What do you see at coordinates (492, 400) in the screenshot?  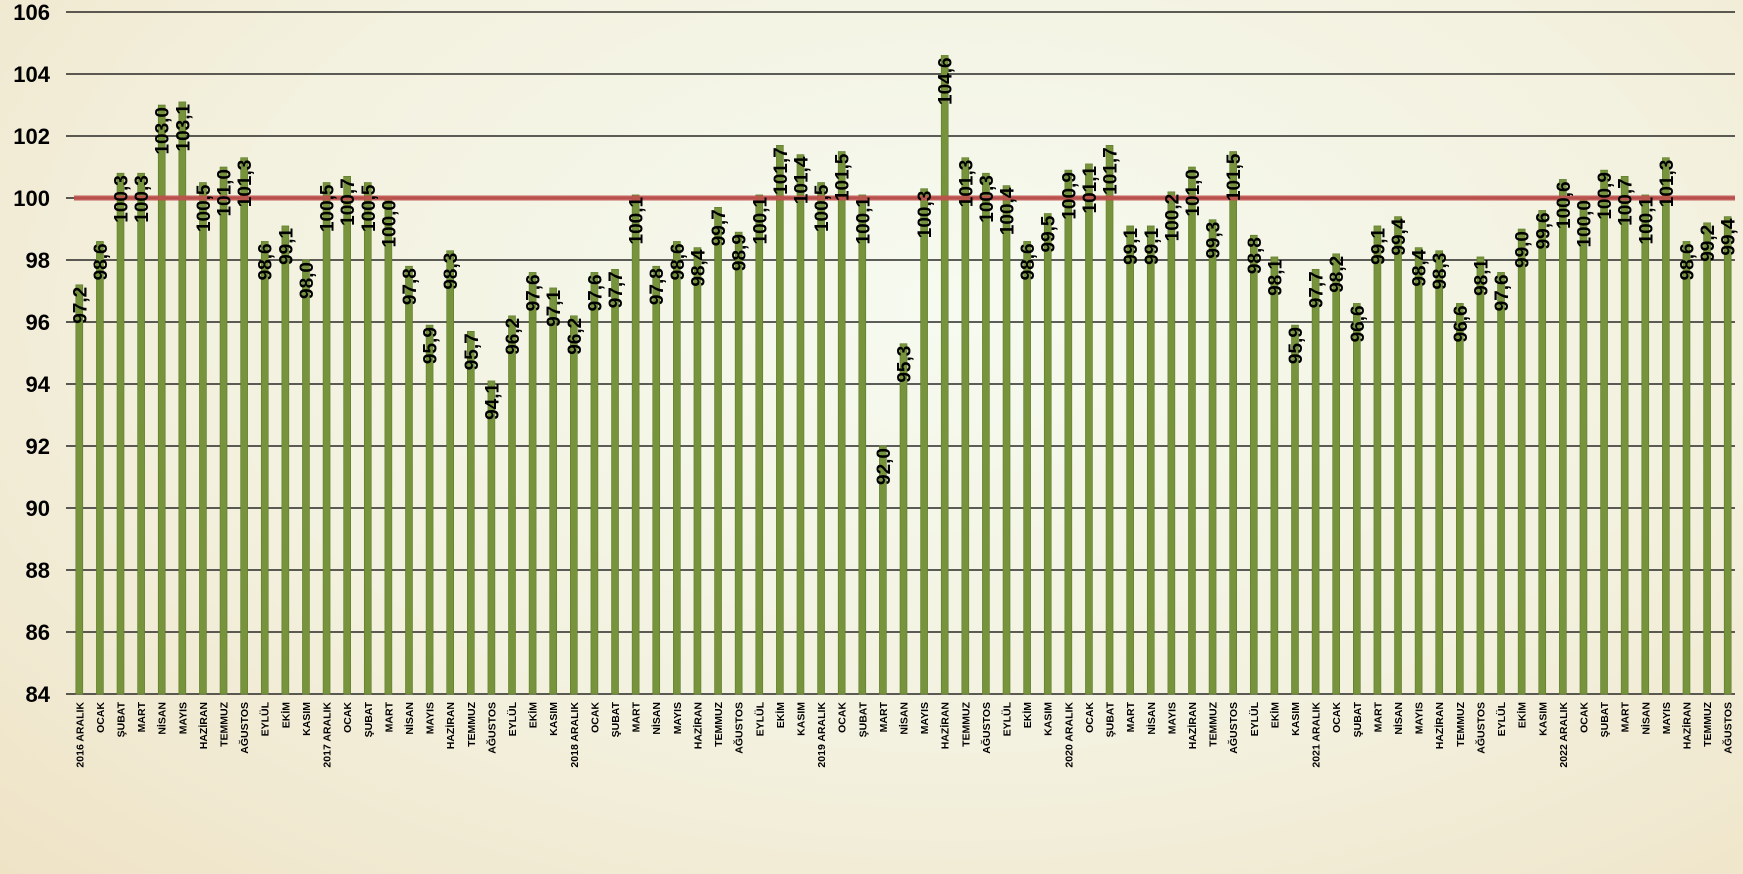 I see `data-label: 94,1` at bounding box center [492, 400].